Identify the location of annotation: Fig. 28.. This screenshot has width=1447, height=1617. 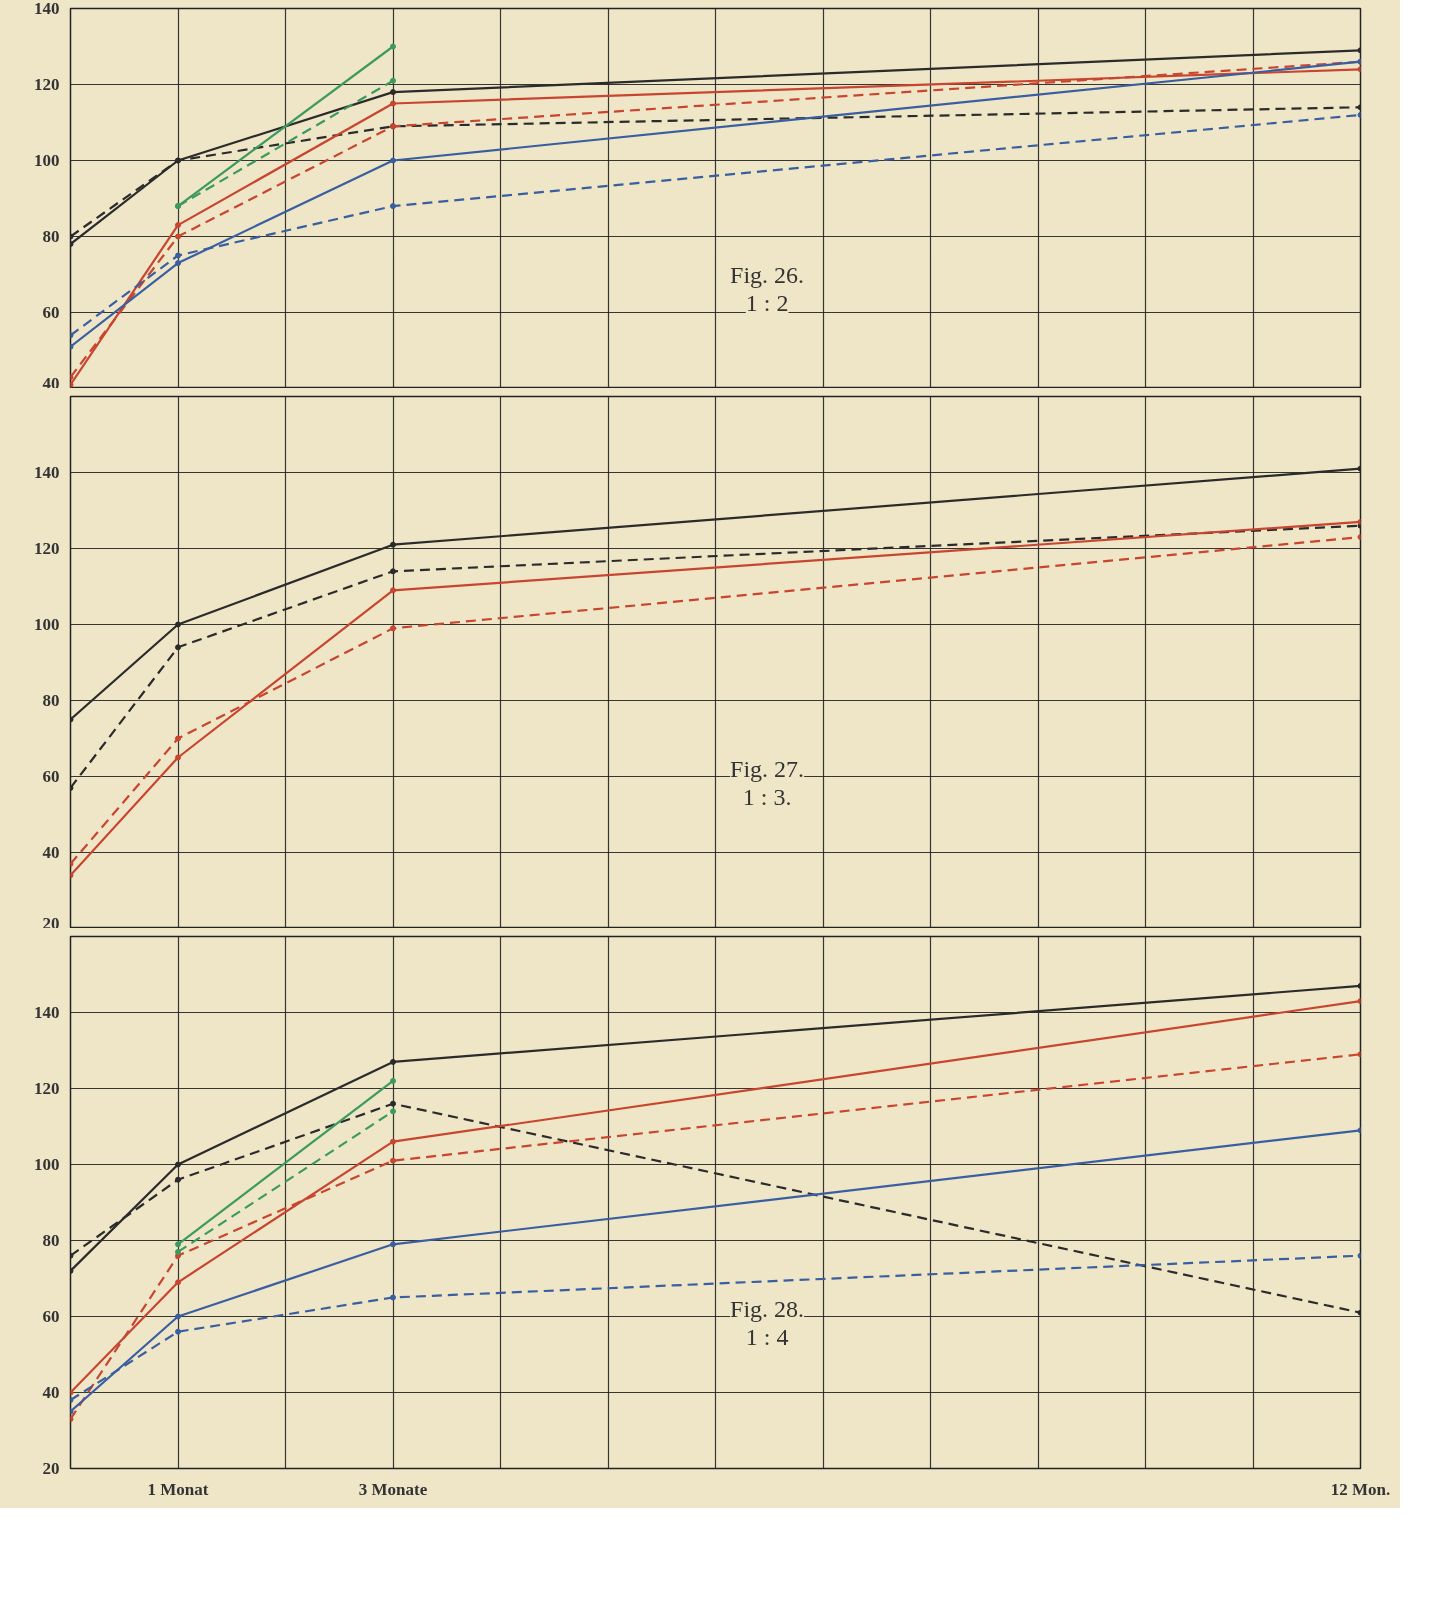
(767, 1308).